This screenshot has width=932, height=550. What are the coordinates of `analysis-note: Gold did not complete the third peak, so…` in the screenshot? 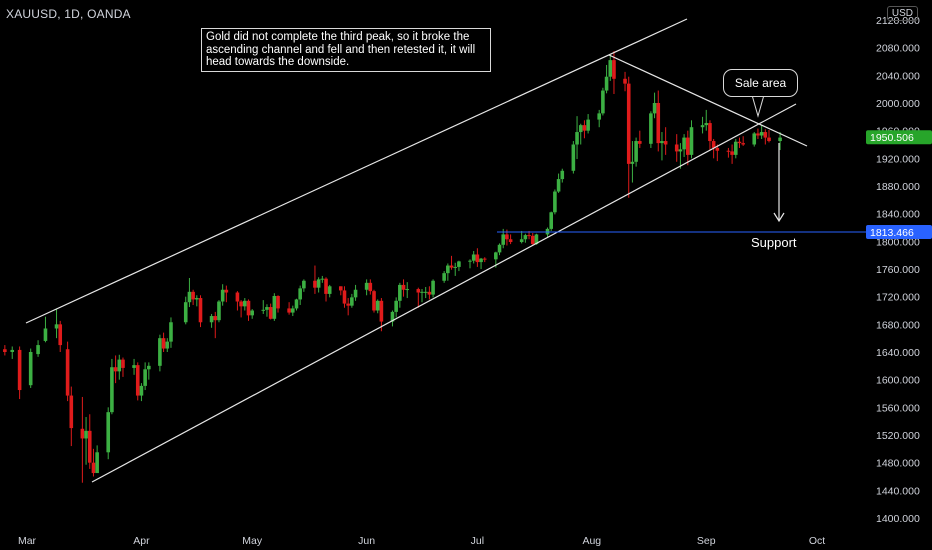 It's located at (346, 50).